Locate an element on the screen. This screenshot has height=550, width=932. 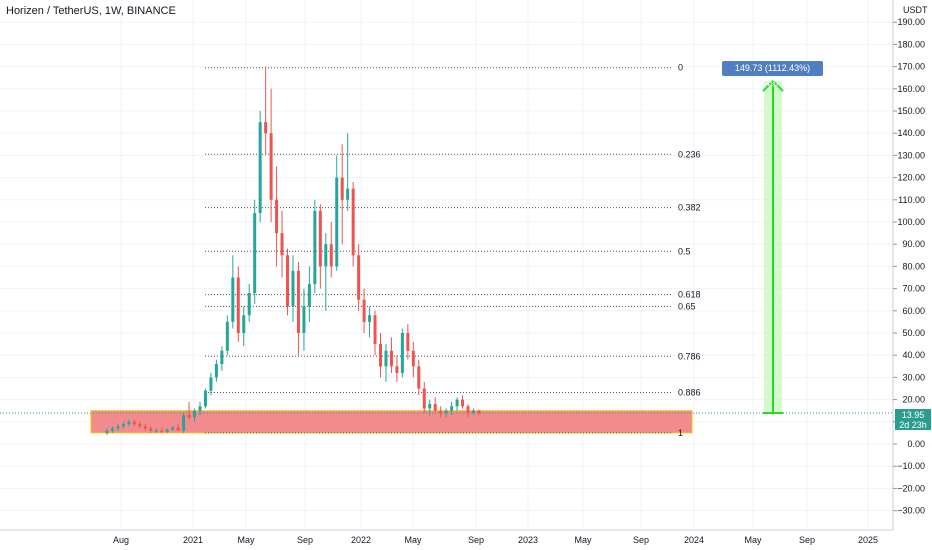
price-tick-label: 30.00 is located at coordinates (913, 377).